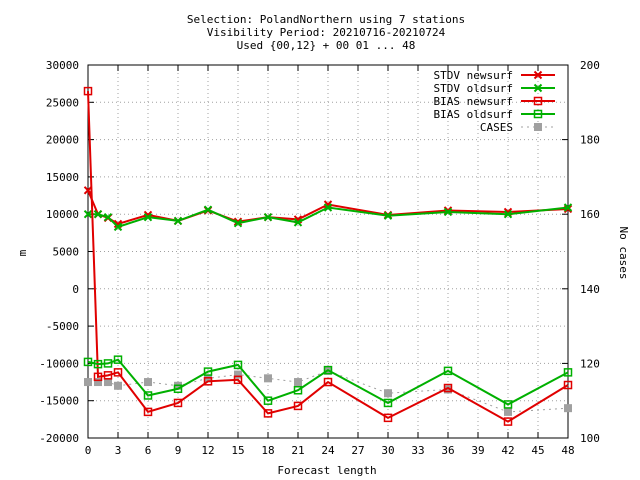  What do you see at coordinates (62, 214) in the screenshot?
I see `y-tick-label: 10000` at bounding box center [62, 214].